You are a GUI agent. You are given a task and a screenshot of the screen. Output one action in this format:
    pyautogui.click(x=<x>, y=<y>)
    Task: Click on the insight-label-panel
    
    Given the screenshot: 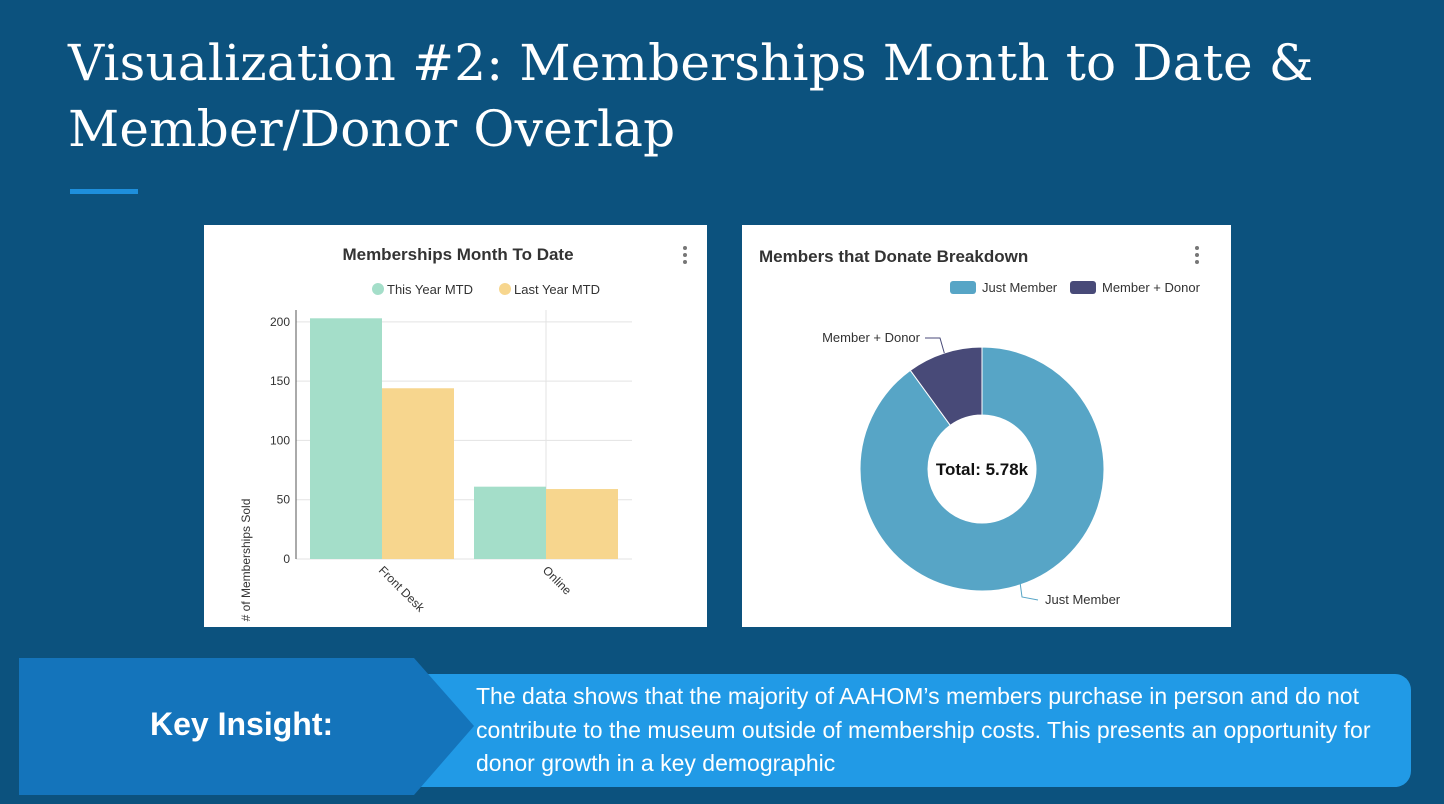 What is the action you would take?
    pyautogui.click(x=246, y=726)
    